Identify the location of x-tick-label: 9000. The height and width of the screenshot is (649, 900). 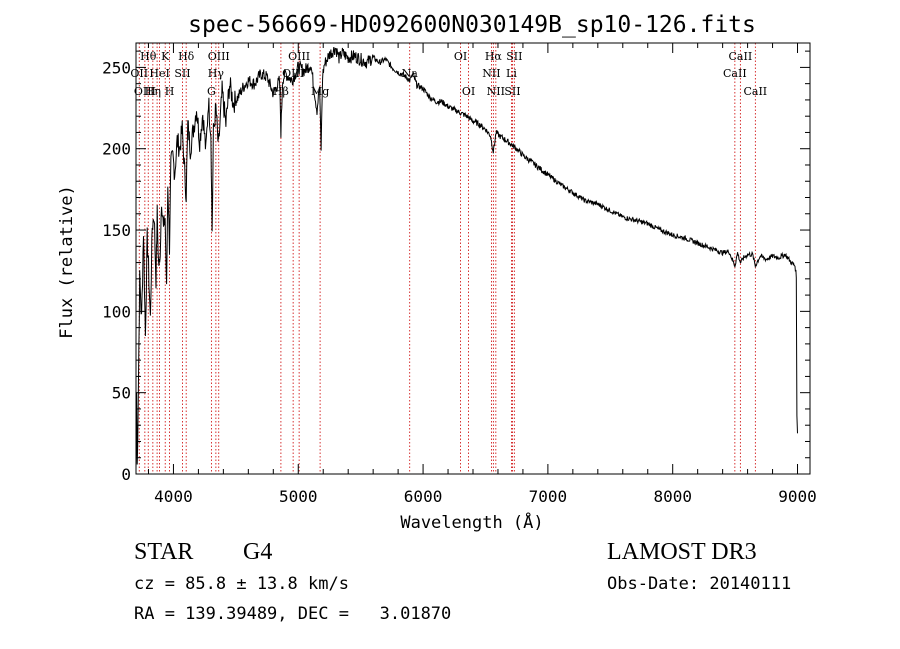
(797, 496).